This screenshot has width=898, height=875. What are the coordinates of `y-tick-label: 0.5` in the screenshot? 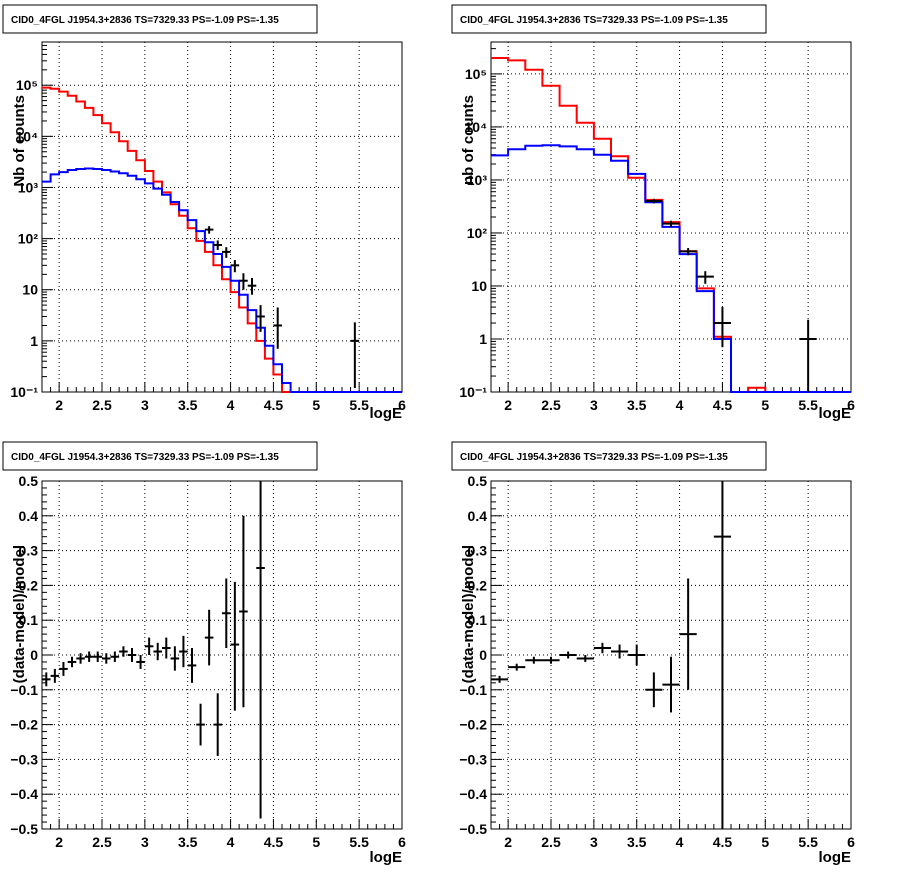 It's located at (478, 481).